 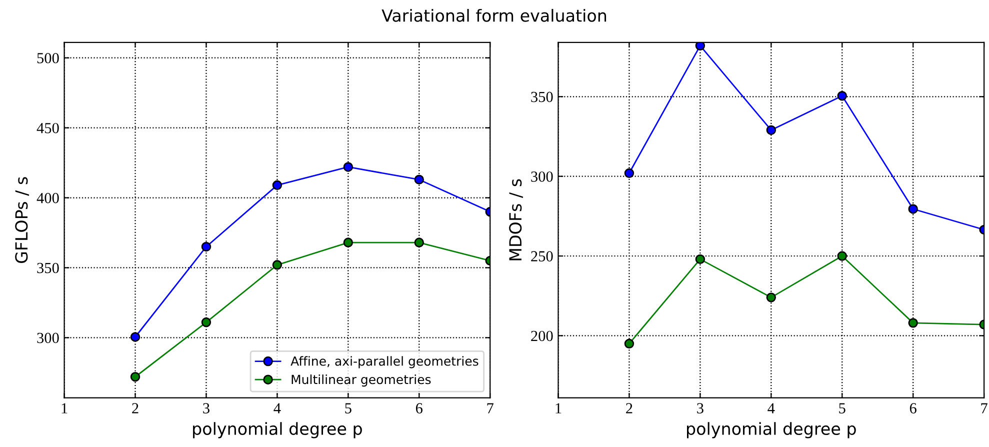 I want to click on y-tick-label: 500, so click(x=48, y=58).